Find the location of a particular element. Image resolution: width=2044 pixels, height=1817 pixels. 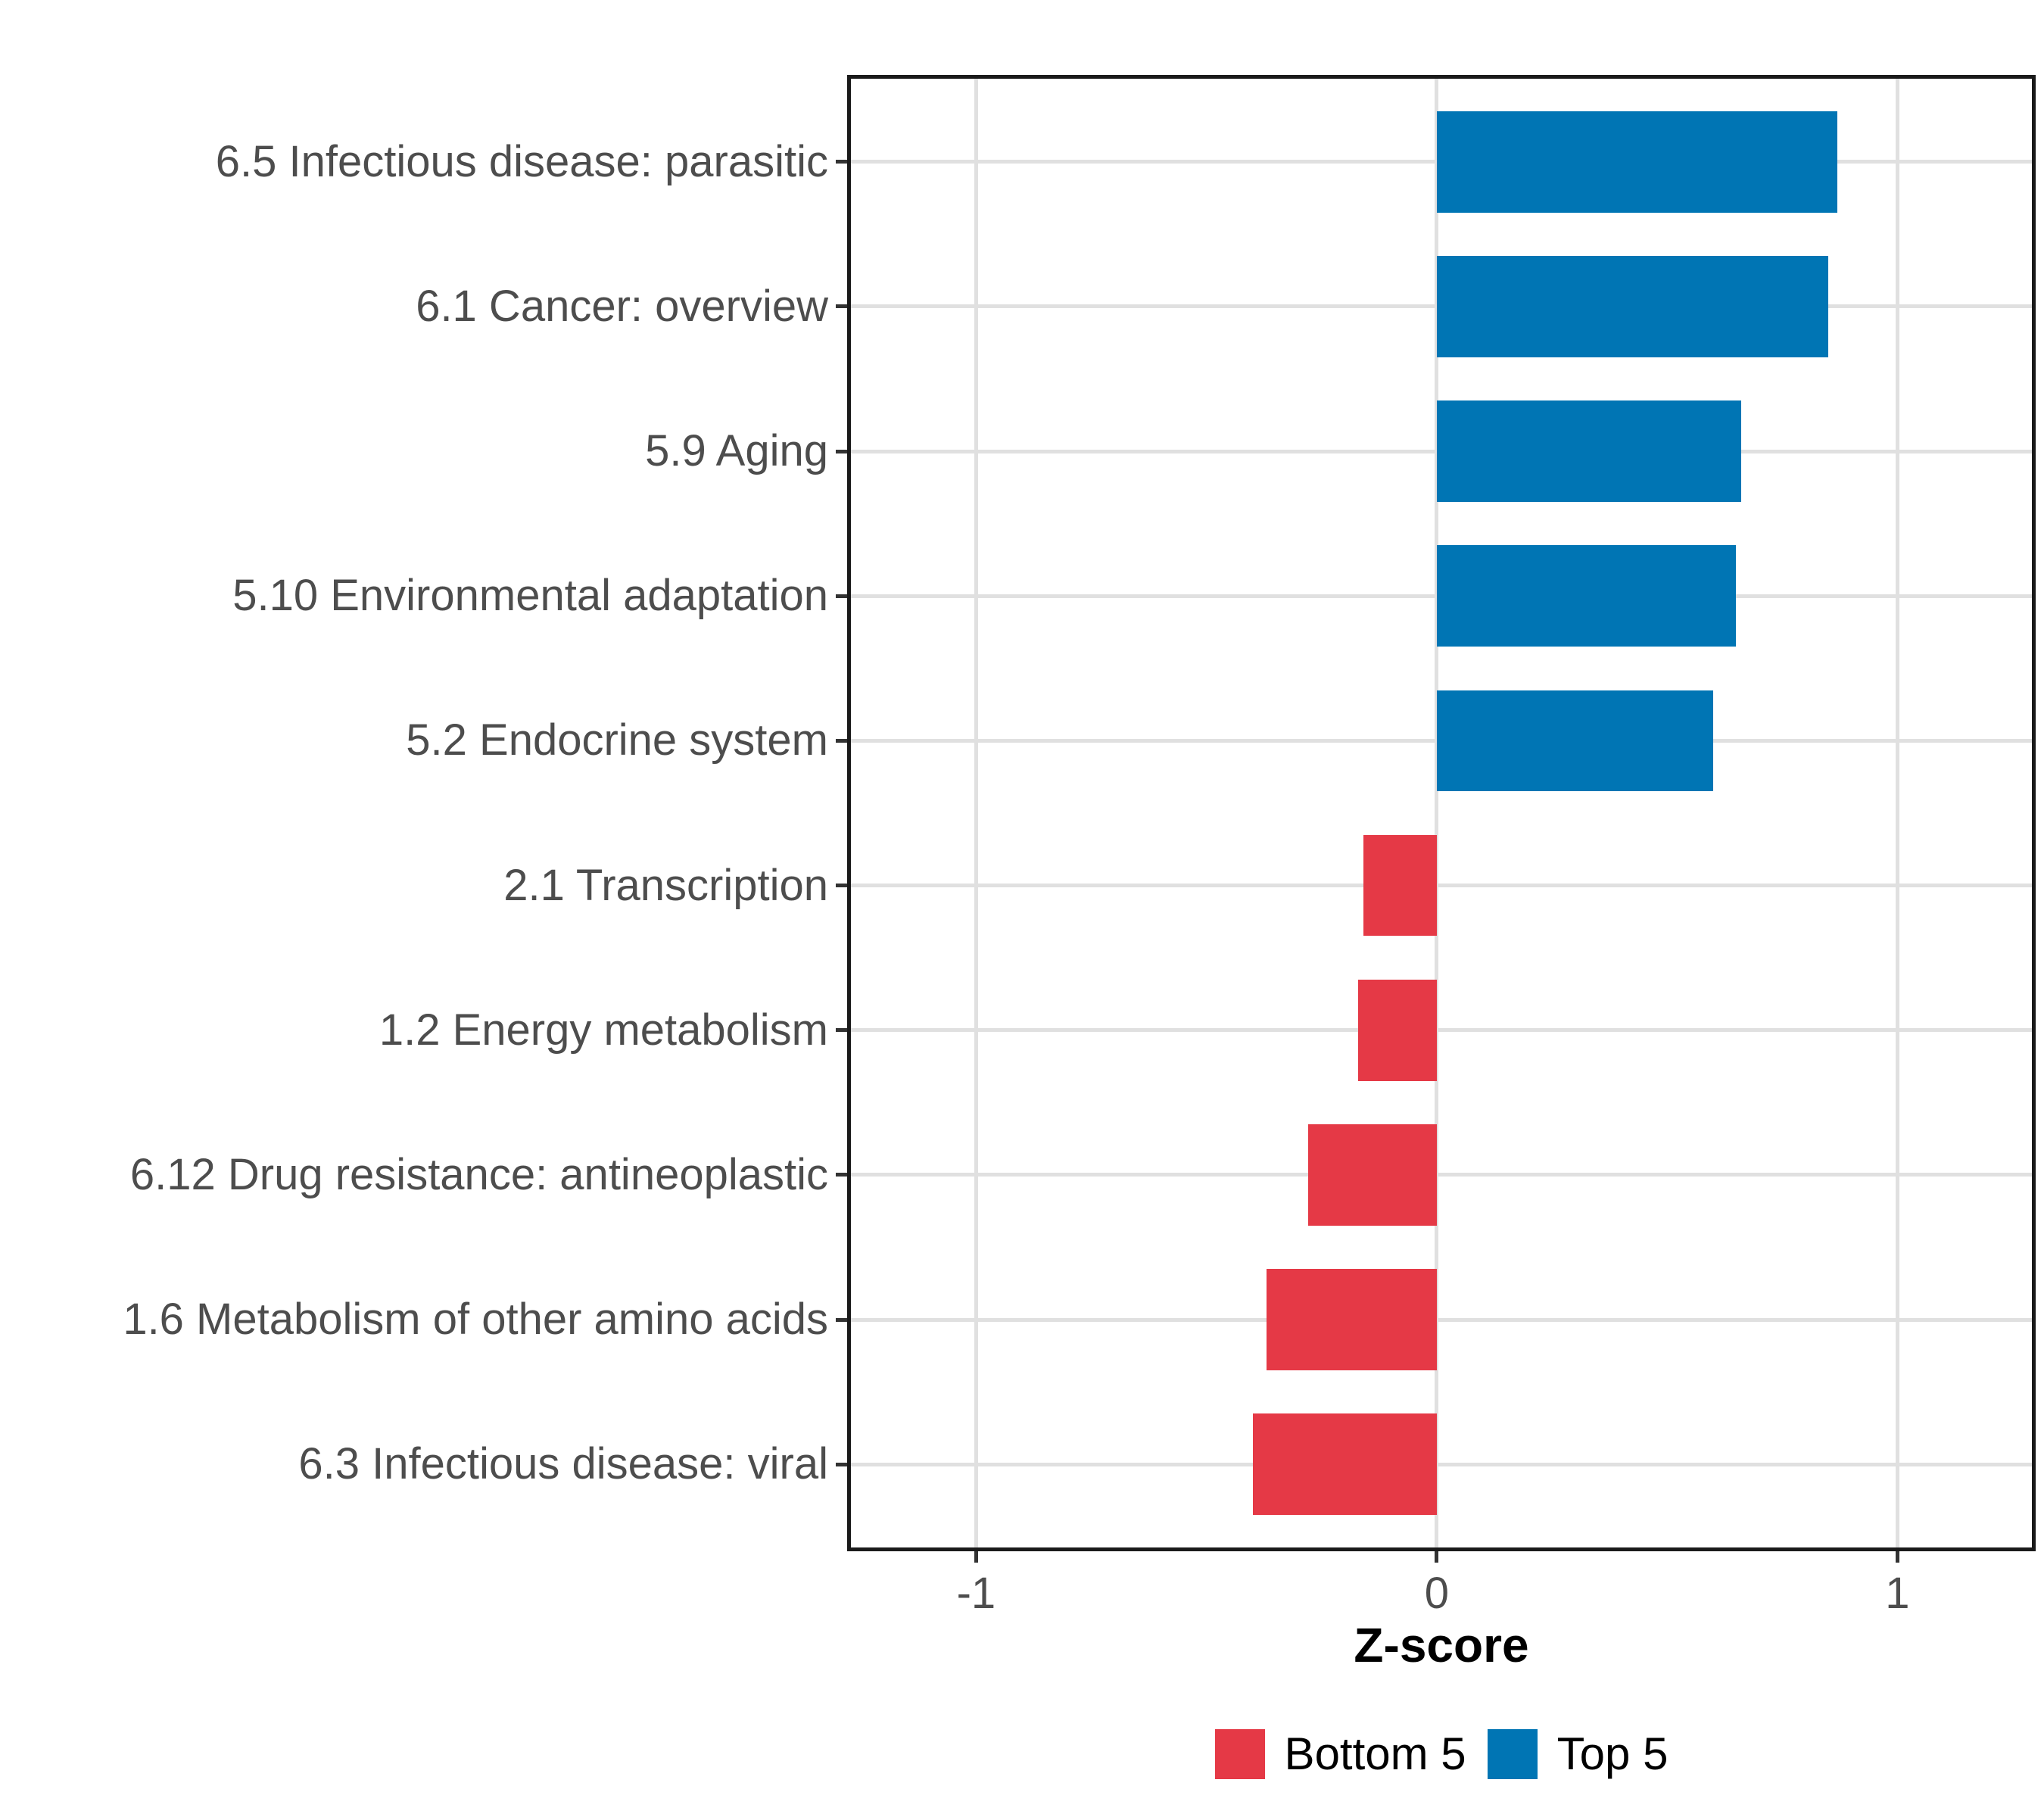

x-tick-label: -1 is located at coordinates (976, 1593).